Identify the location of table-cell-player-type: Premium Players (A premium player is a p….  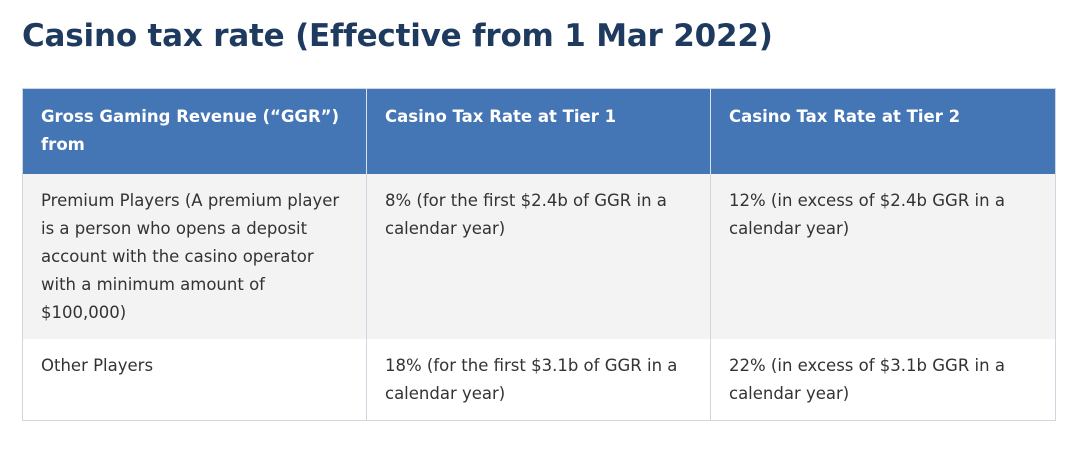
(194, 256).